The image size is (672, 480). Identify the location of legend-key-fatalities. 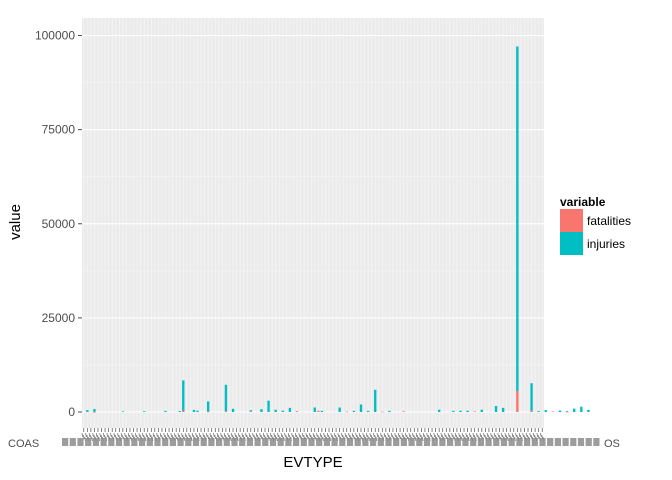
(571, 220).